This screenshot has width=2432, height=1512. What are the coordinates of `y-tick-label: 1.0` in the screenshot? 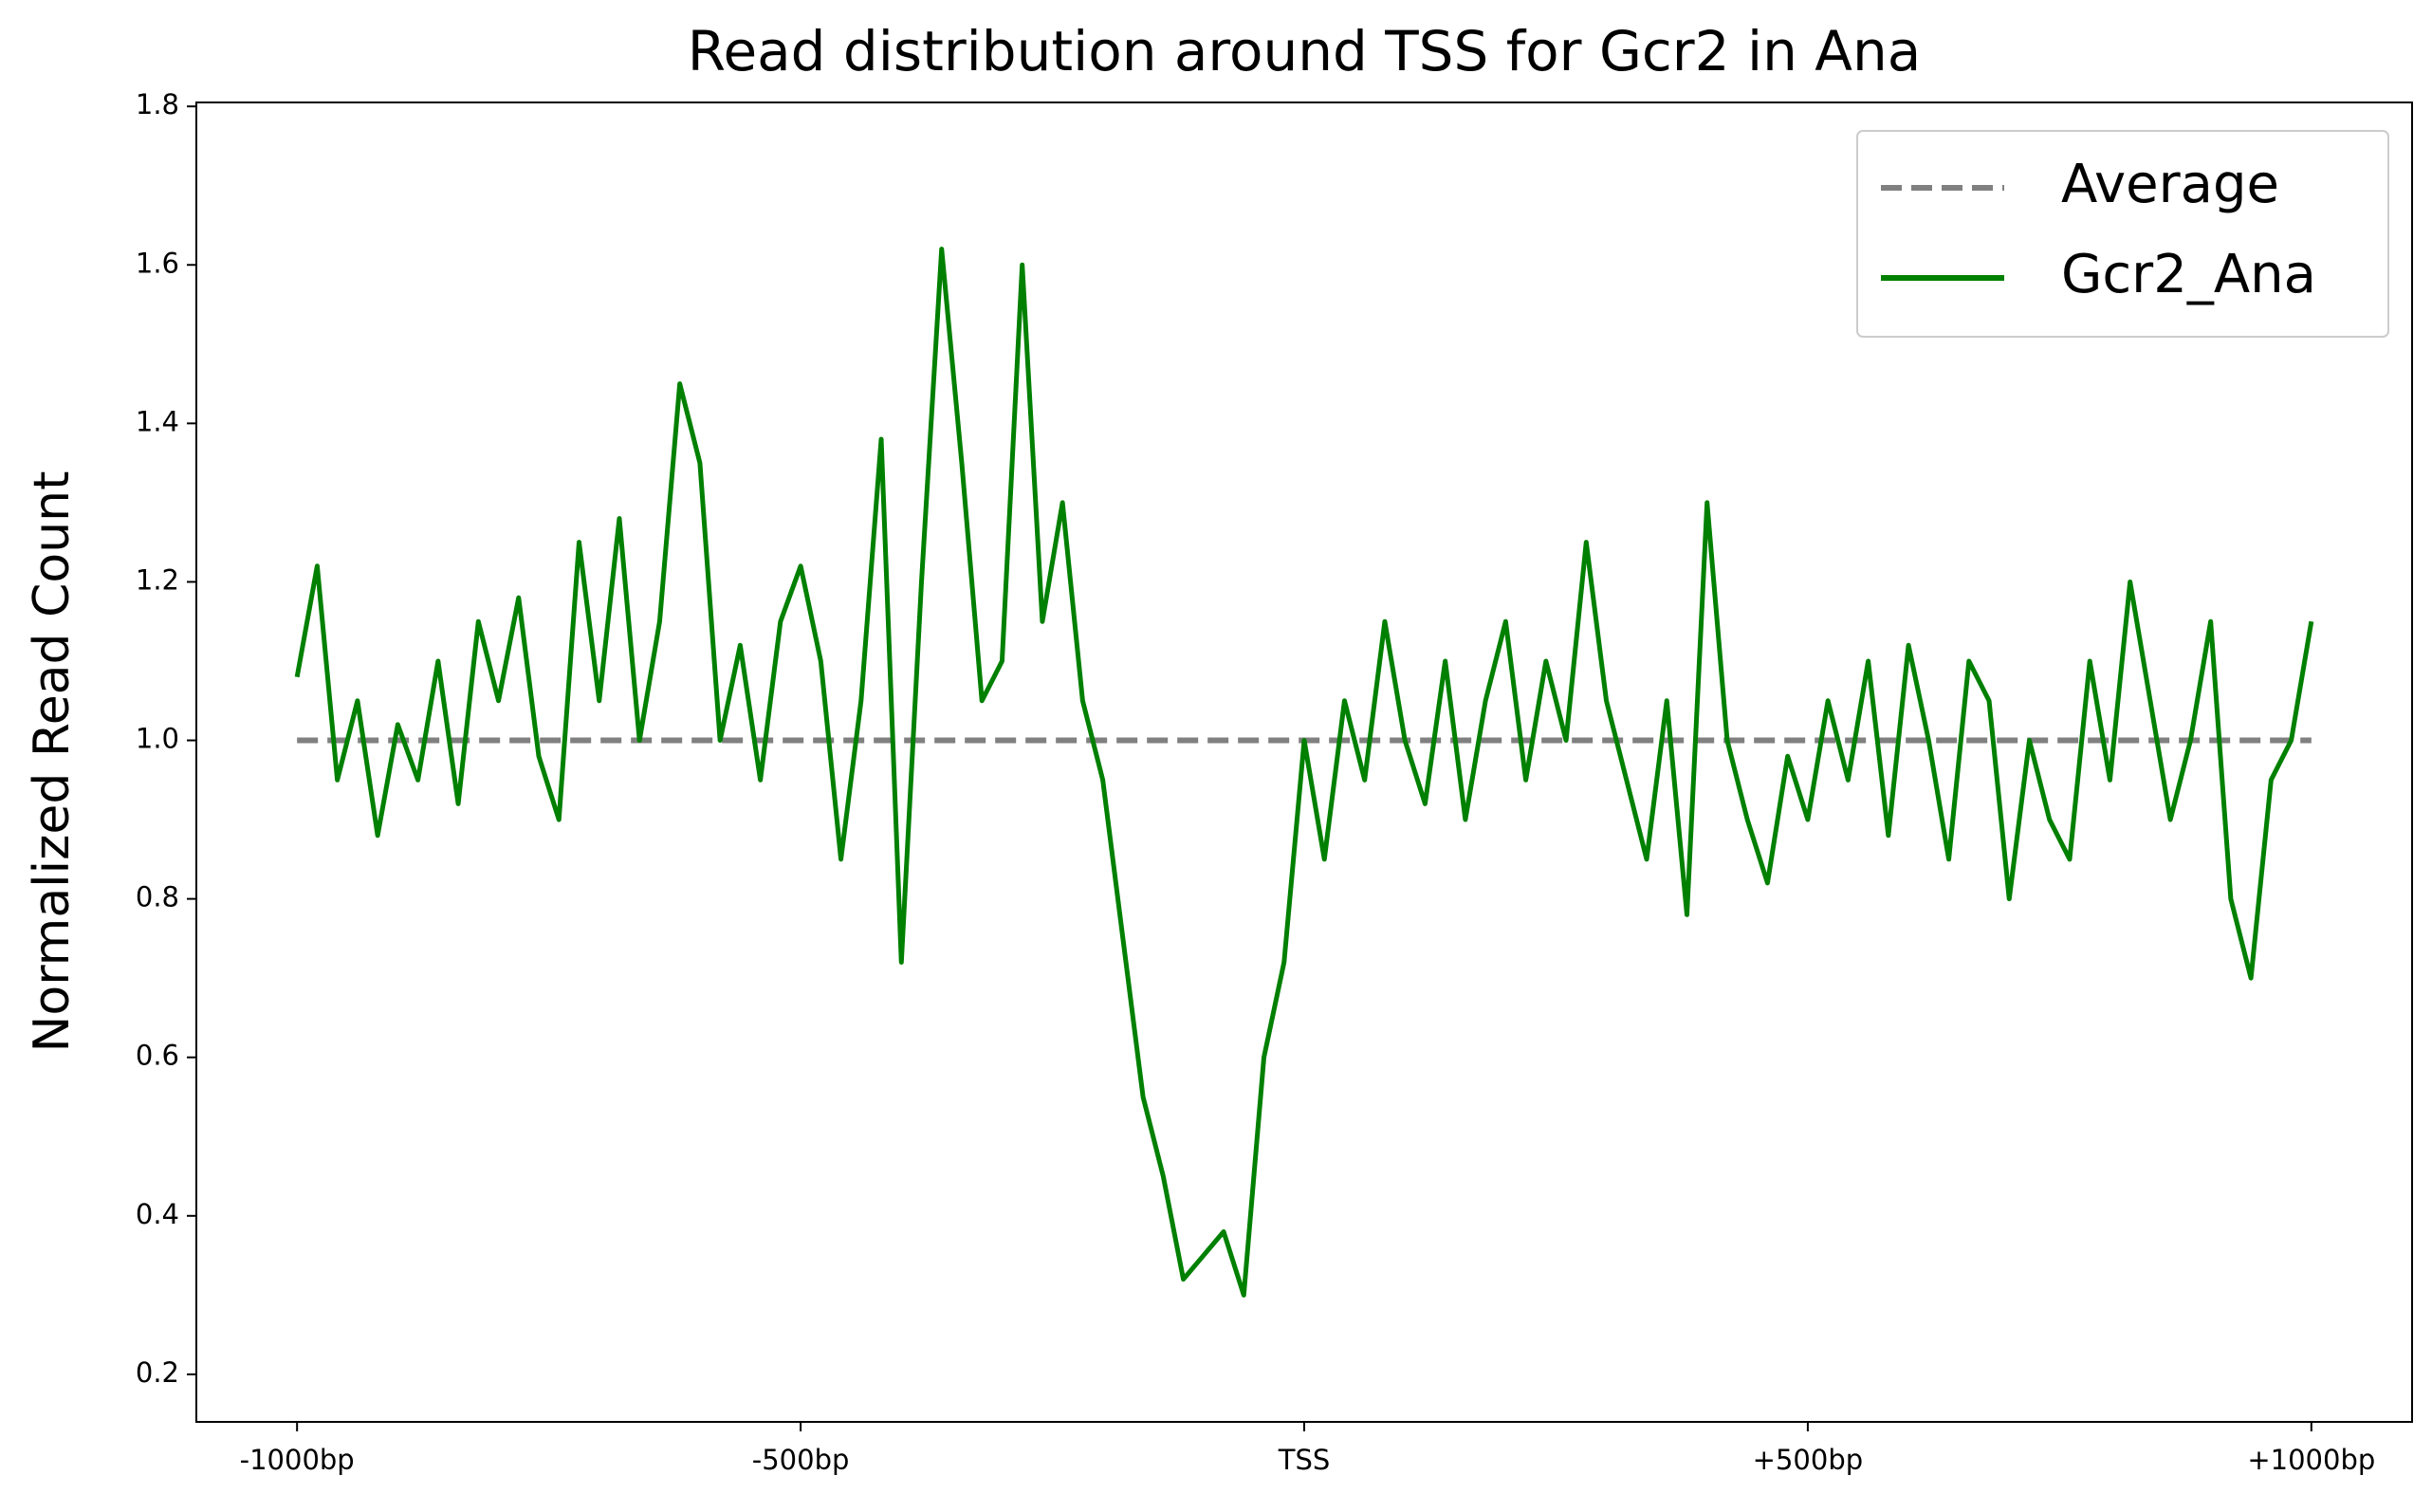 It's located at (157, 739).